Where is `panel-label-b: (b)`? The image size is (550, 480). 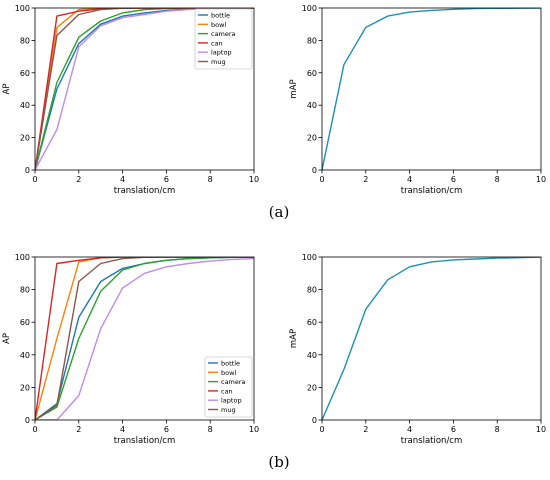 panel-label-b: (b) is located at coordinates (279, 462).